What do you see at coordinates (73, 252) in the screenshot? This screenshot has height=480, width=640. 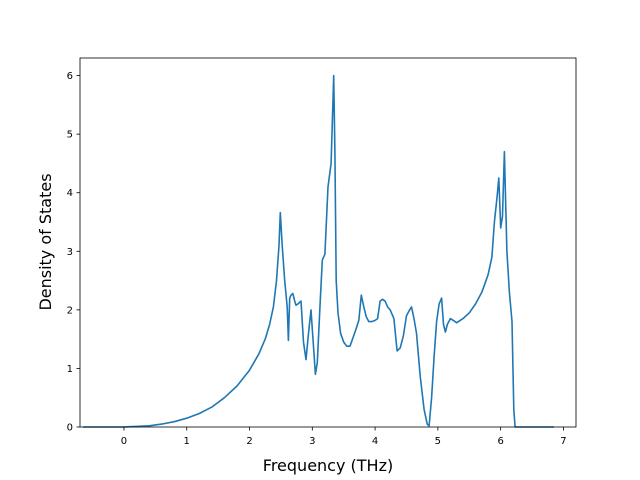 I see `y-axis-ticks: 0 1 2 3 4 5 6` at bounding box center [73, 252].